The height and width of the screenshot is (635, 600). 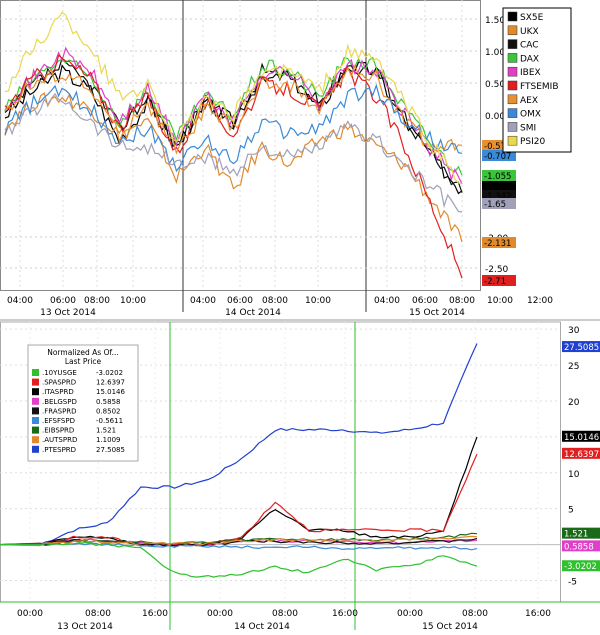 What do you see at coordinates (253, 313) in the screenshot?
I see `top-day-label: 14 Oct 2014` at bounding box center [253, 313].